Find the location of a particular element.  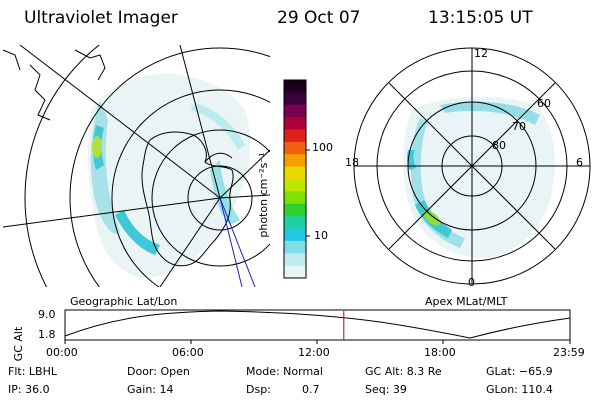

intensity-colorbar is located at coordinates (295, 179).